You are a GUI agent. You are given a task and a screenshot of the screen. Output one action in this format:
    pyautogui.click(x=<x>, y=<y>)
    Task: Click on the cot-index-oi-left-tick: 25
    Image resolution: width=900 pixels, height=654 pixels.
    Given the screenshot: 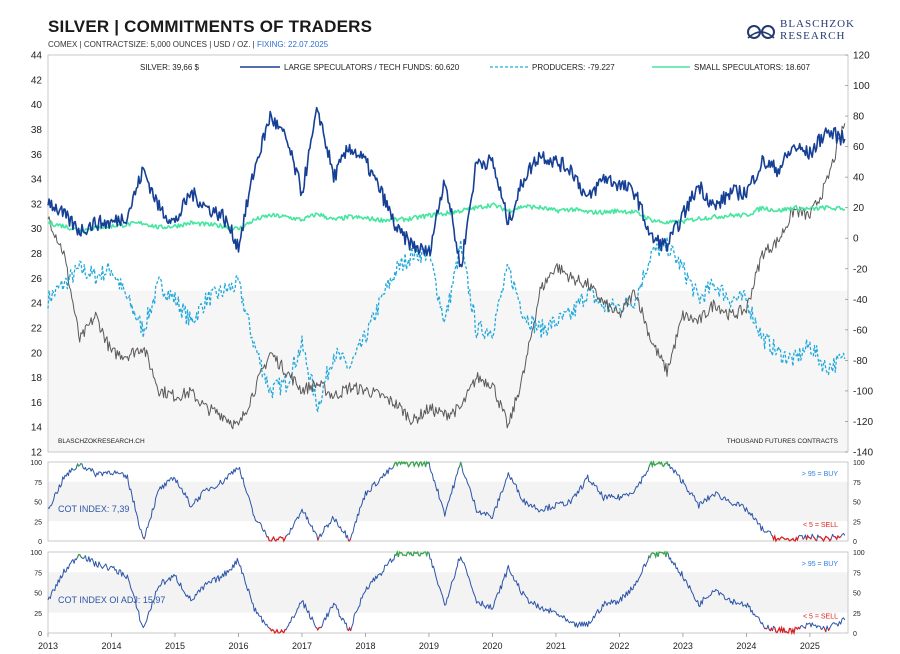 What is the action you would take?
    pyautogui.click(x=38, y=614)
    